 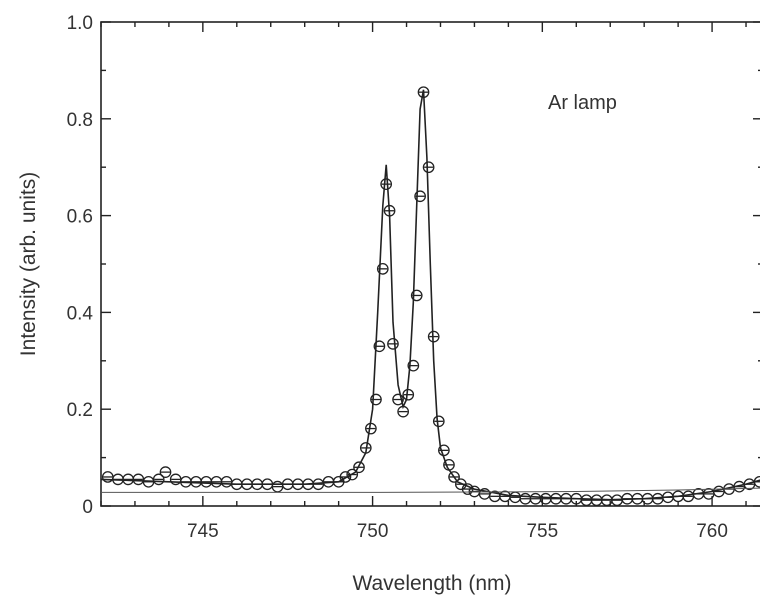 What do you see at coordinates (80, 120) in the screenshot?
I see `y-tick-label-4: 0.8` at bounding box center [80, 120].